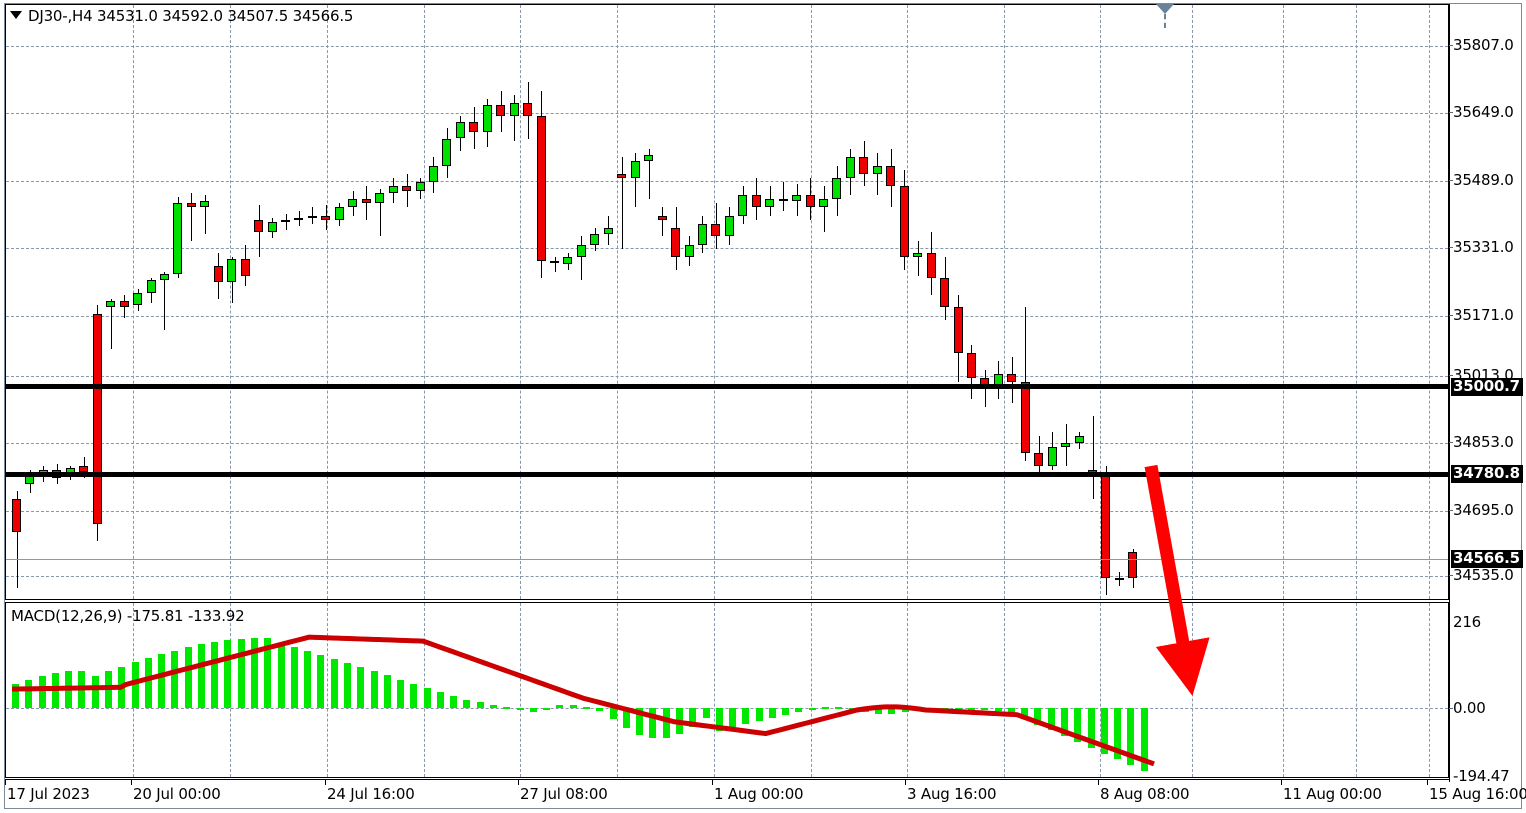 The image size is (1526, 813). What do you see at coordinates (759, 794) in the screenshot?
I see `time-axis-label: 1 Aug 00:00` at bounding box center [759, 794].